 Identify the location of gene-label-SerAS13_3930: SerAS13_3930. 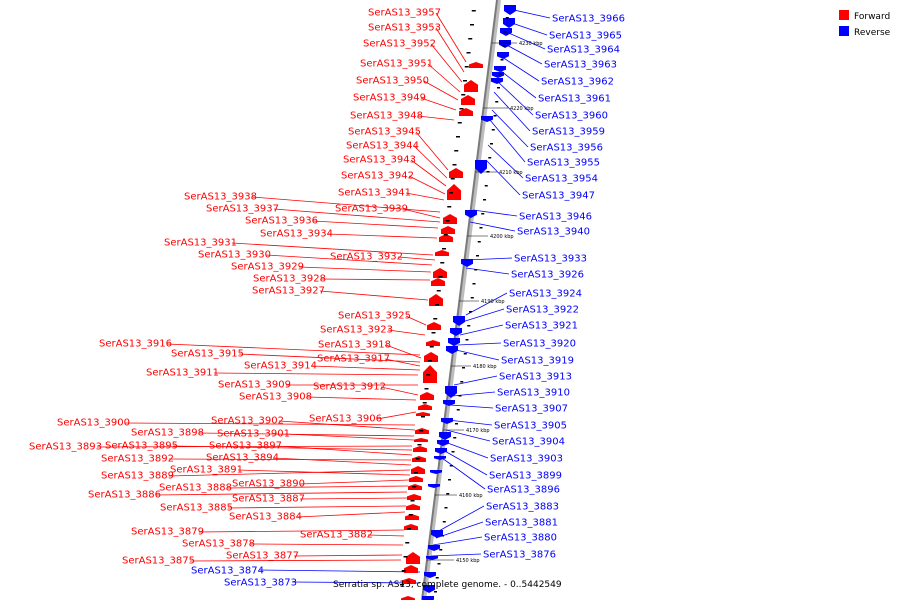
(234, 255).